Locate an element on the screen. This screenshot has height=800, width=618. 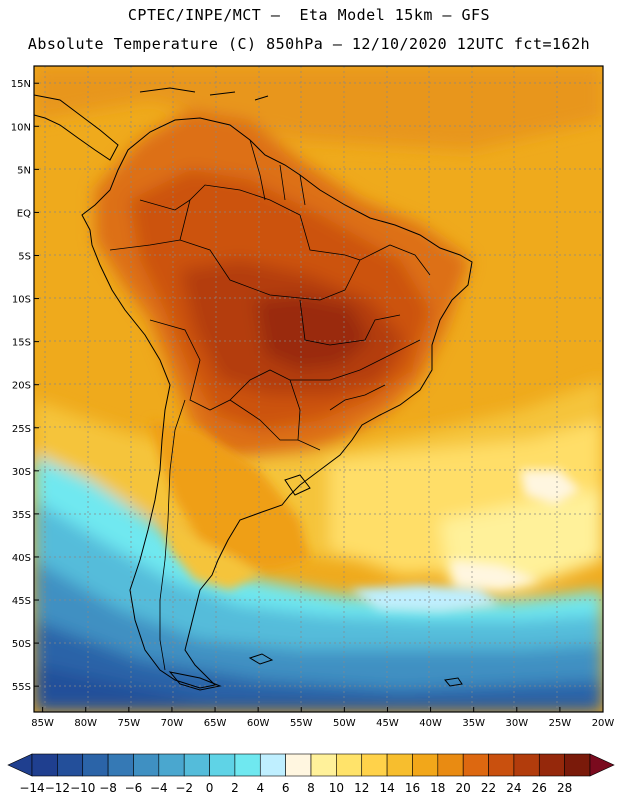
lagoa-dos-patos is located at coordinates (297, 485).